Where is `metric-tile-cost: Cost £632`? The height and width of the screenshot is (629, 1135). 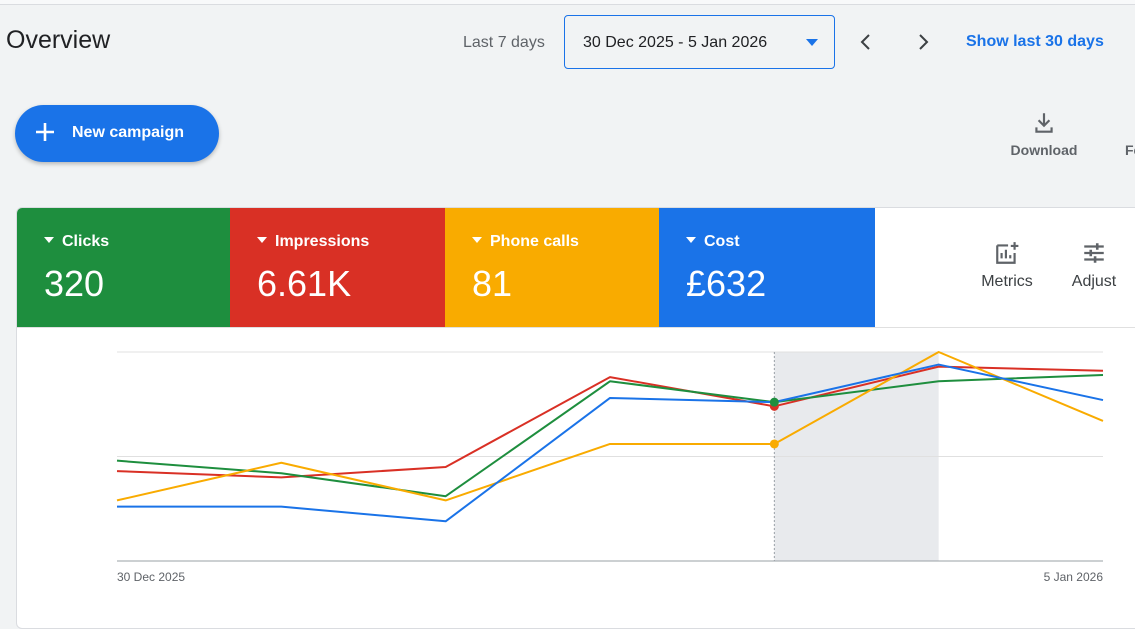
metric-tile-cost: Cost £632 is located at coordinates (767, 267).